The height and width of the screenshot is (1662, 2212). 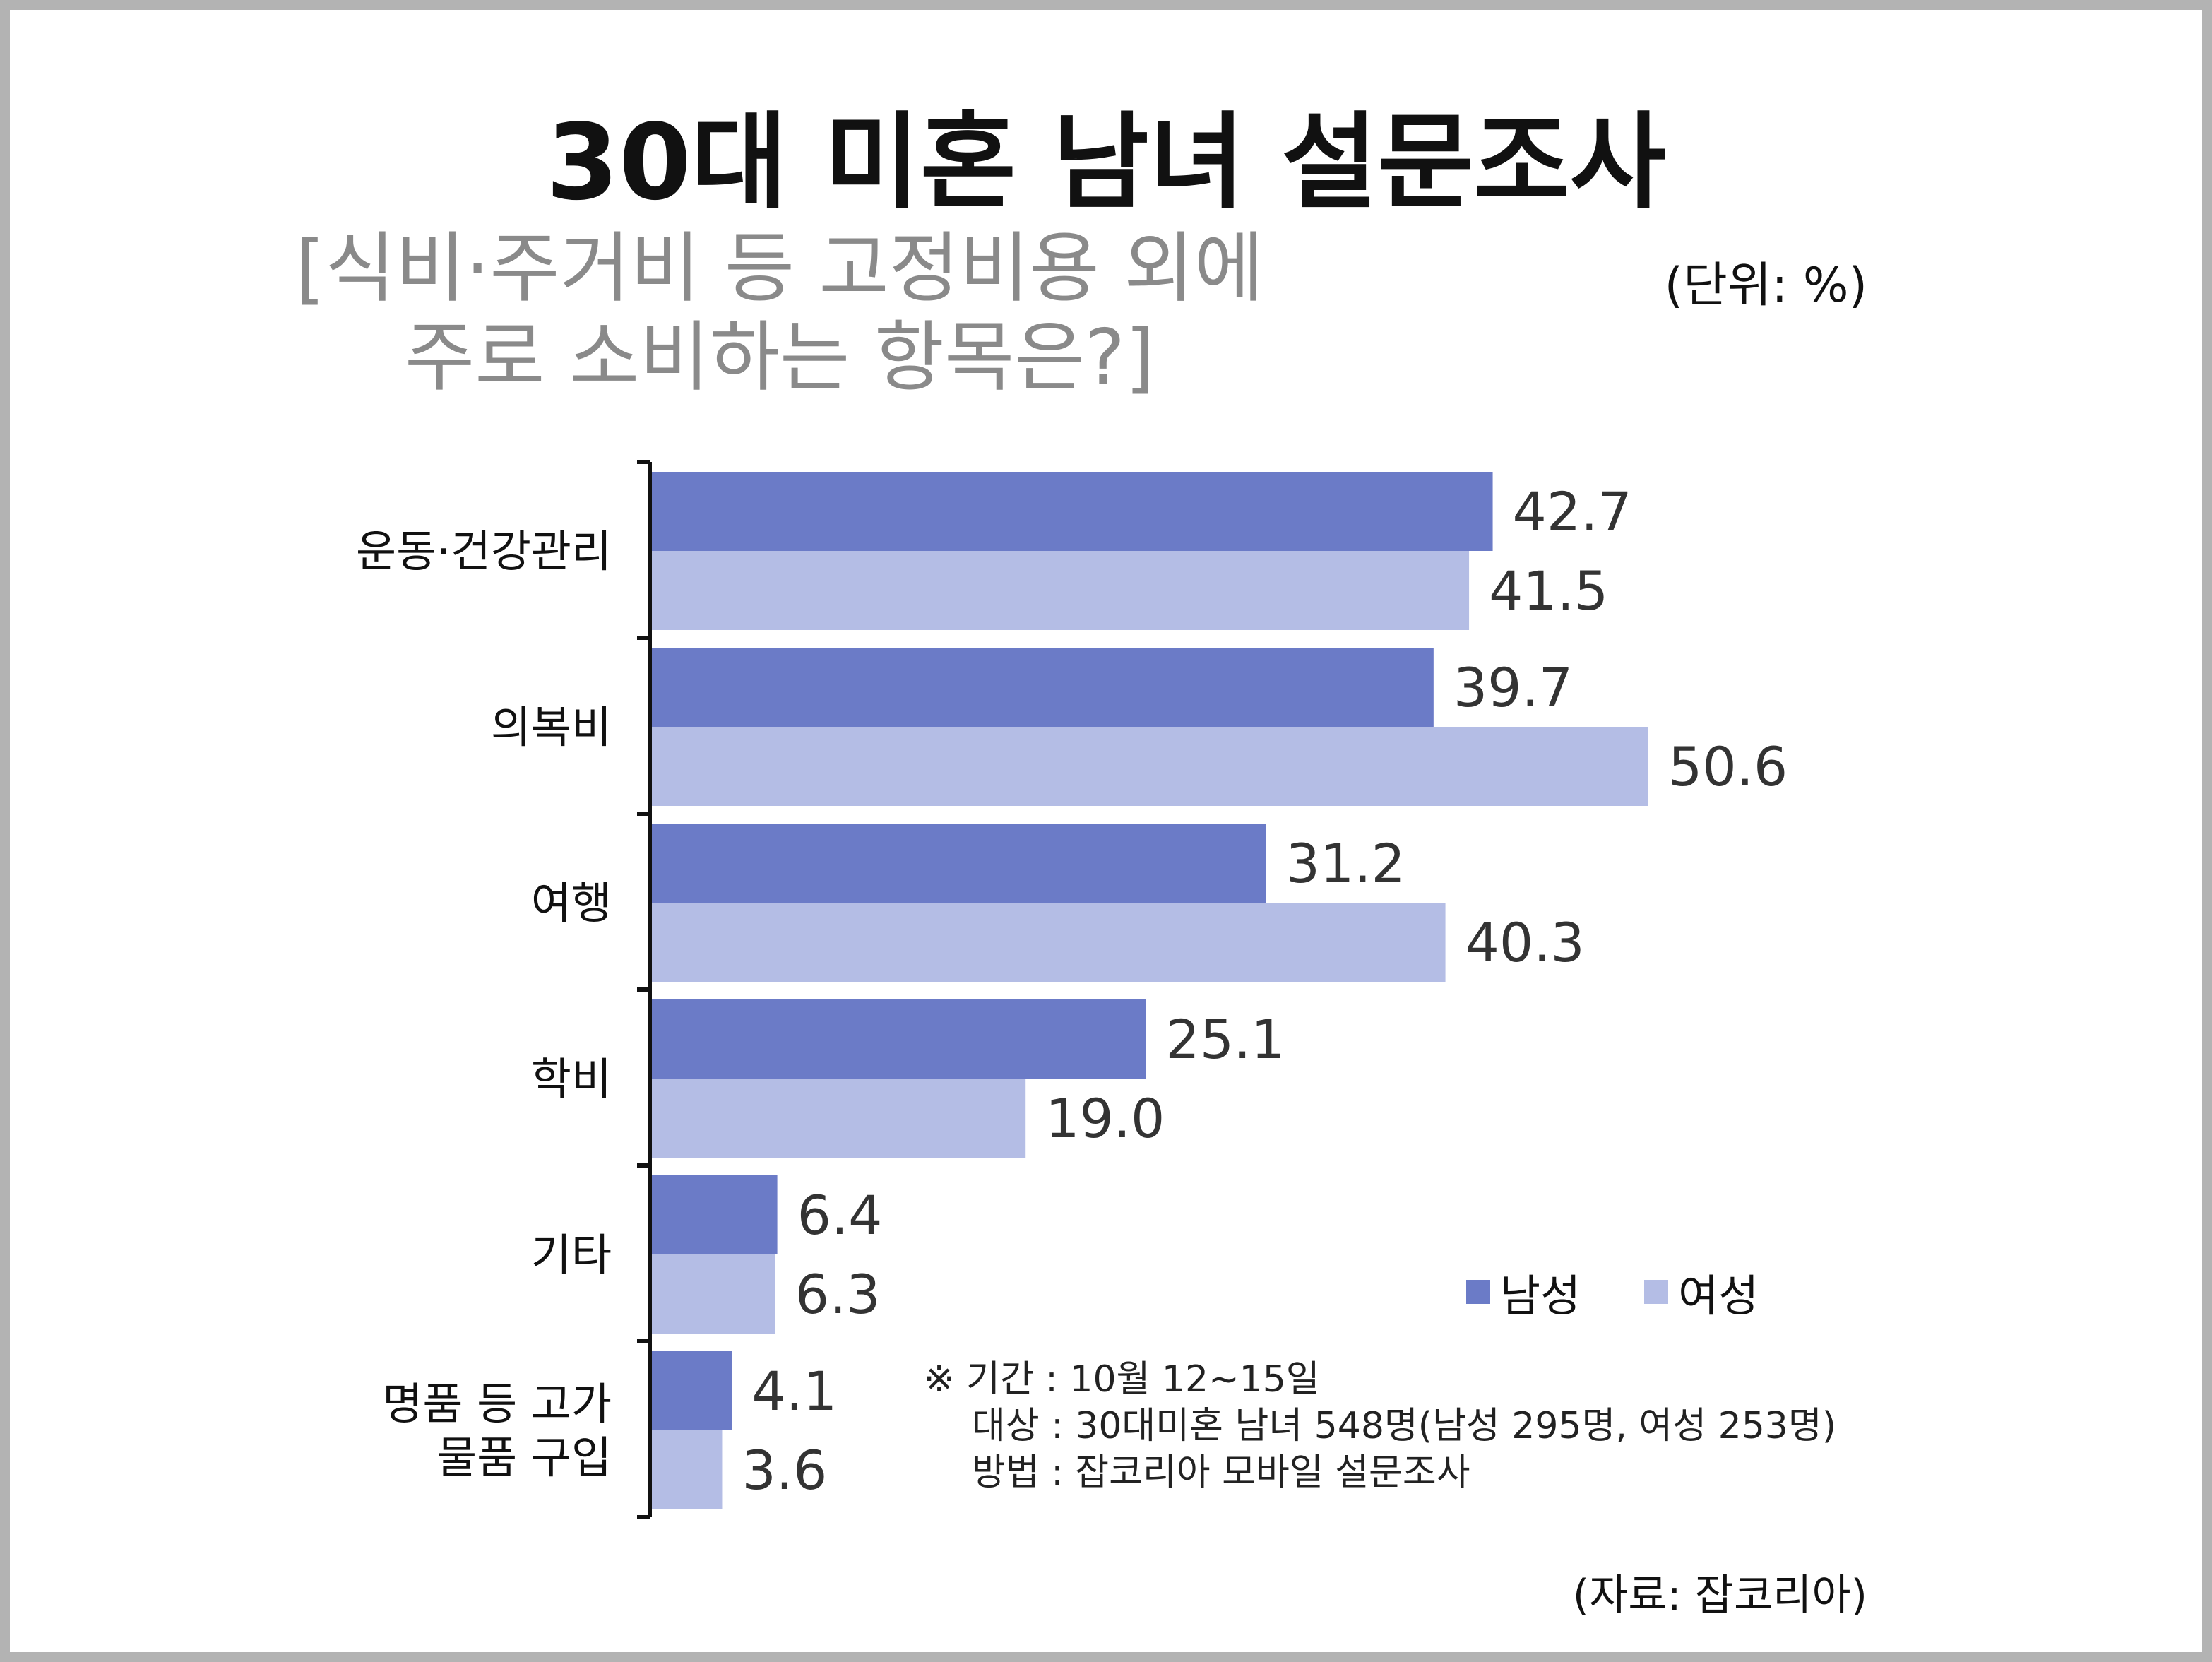 I want to click on legend-item-female: 여성, so click(x=1701, y=1292).